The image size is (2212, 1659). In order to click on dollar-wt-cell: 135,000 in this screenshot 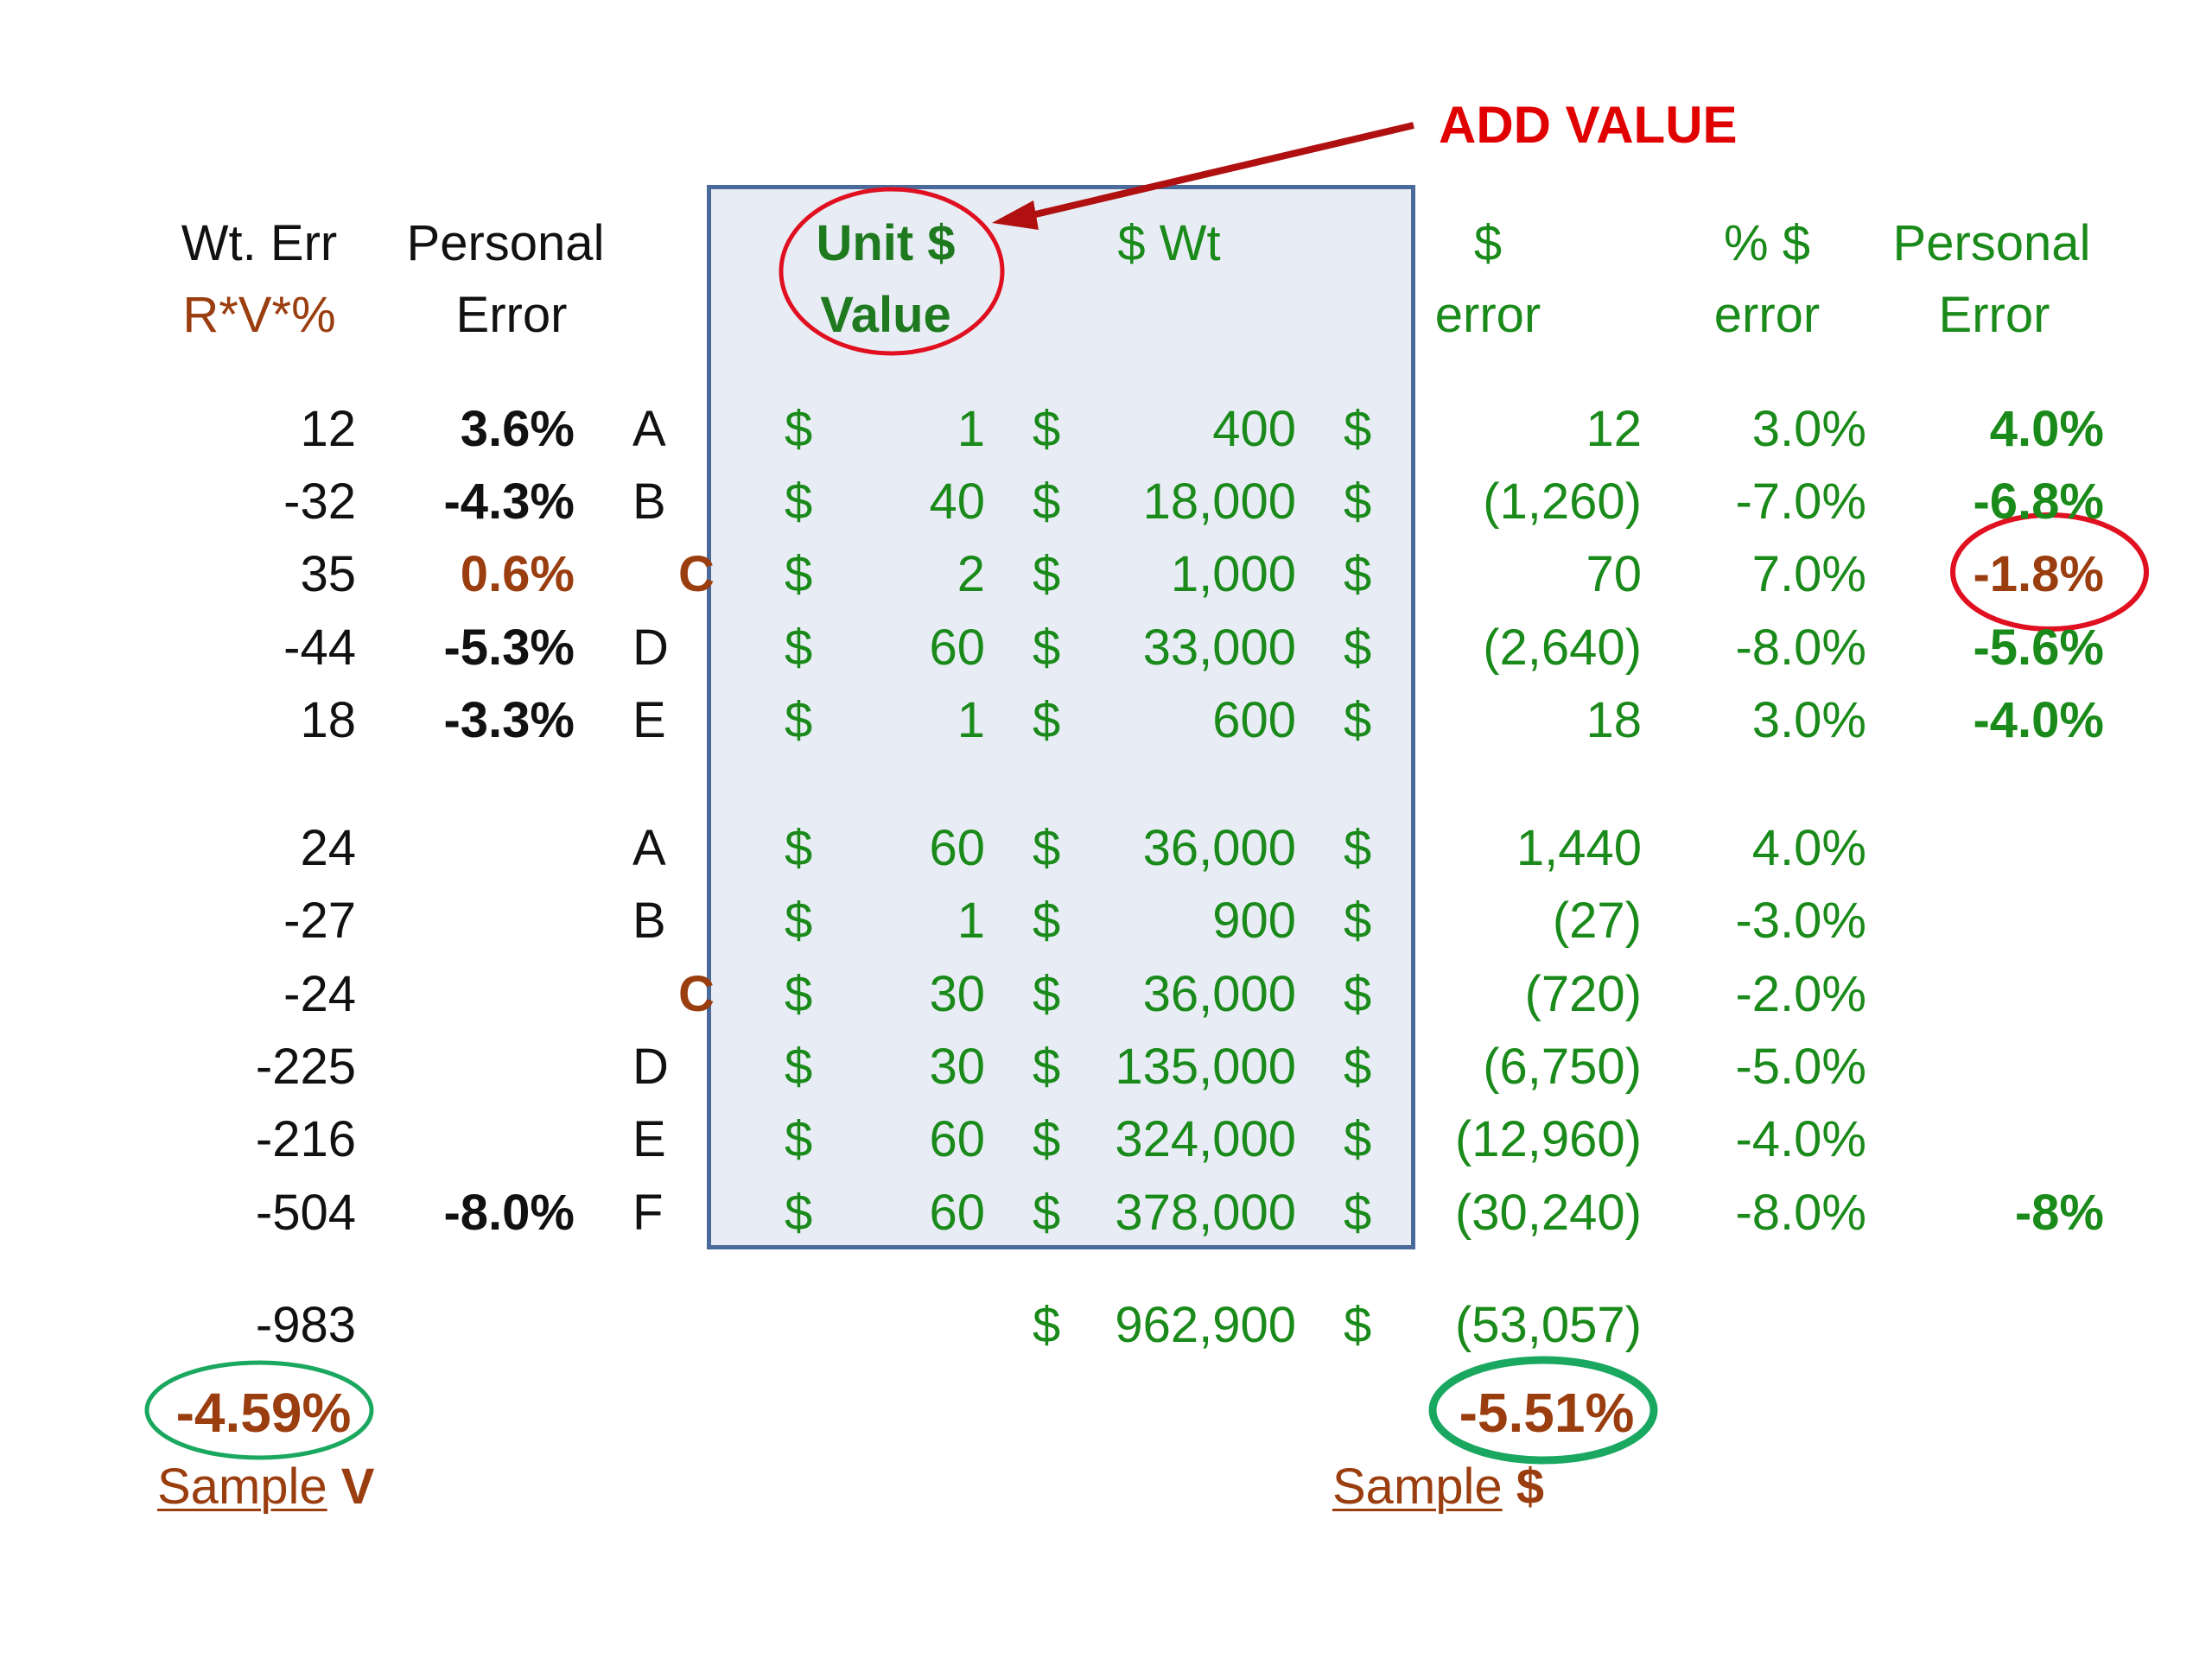, I will do `click(1205, 1067)`.